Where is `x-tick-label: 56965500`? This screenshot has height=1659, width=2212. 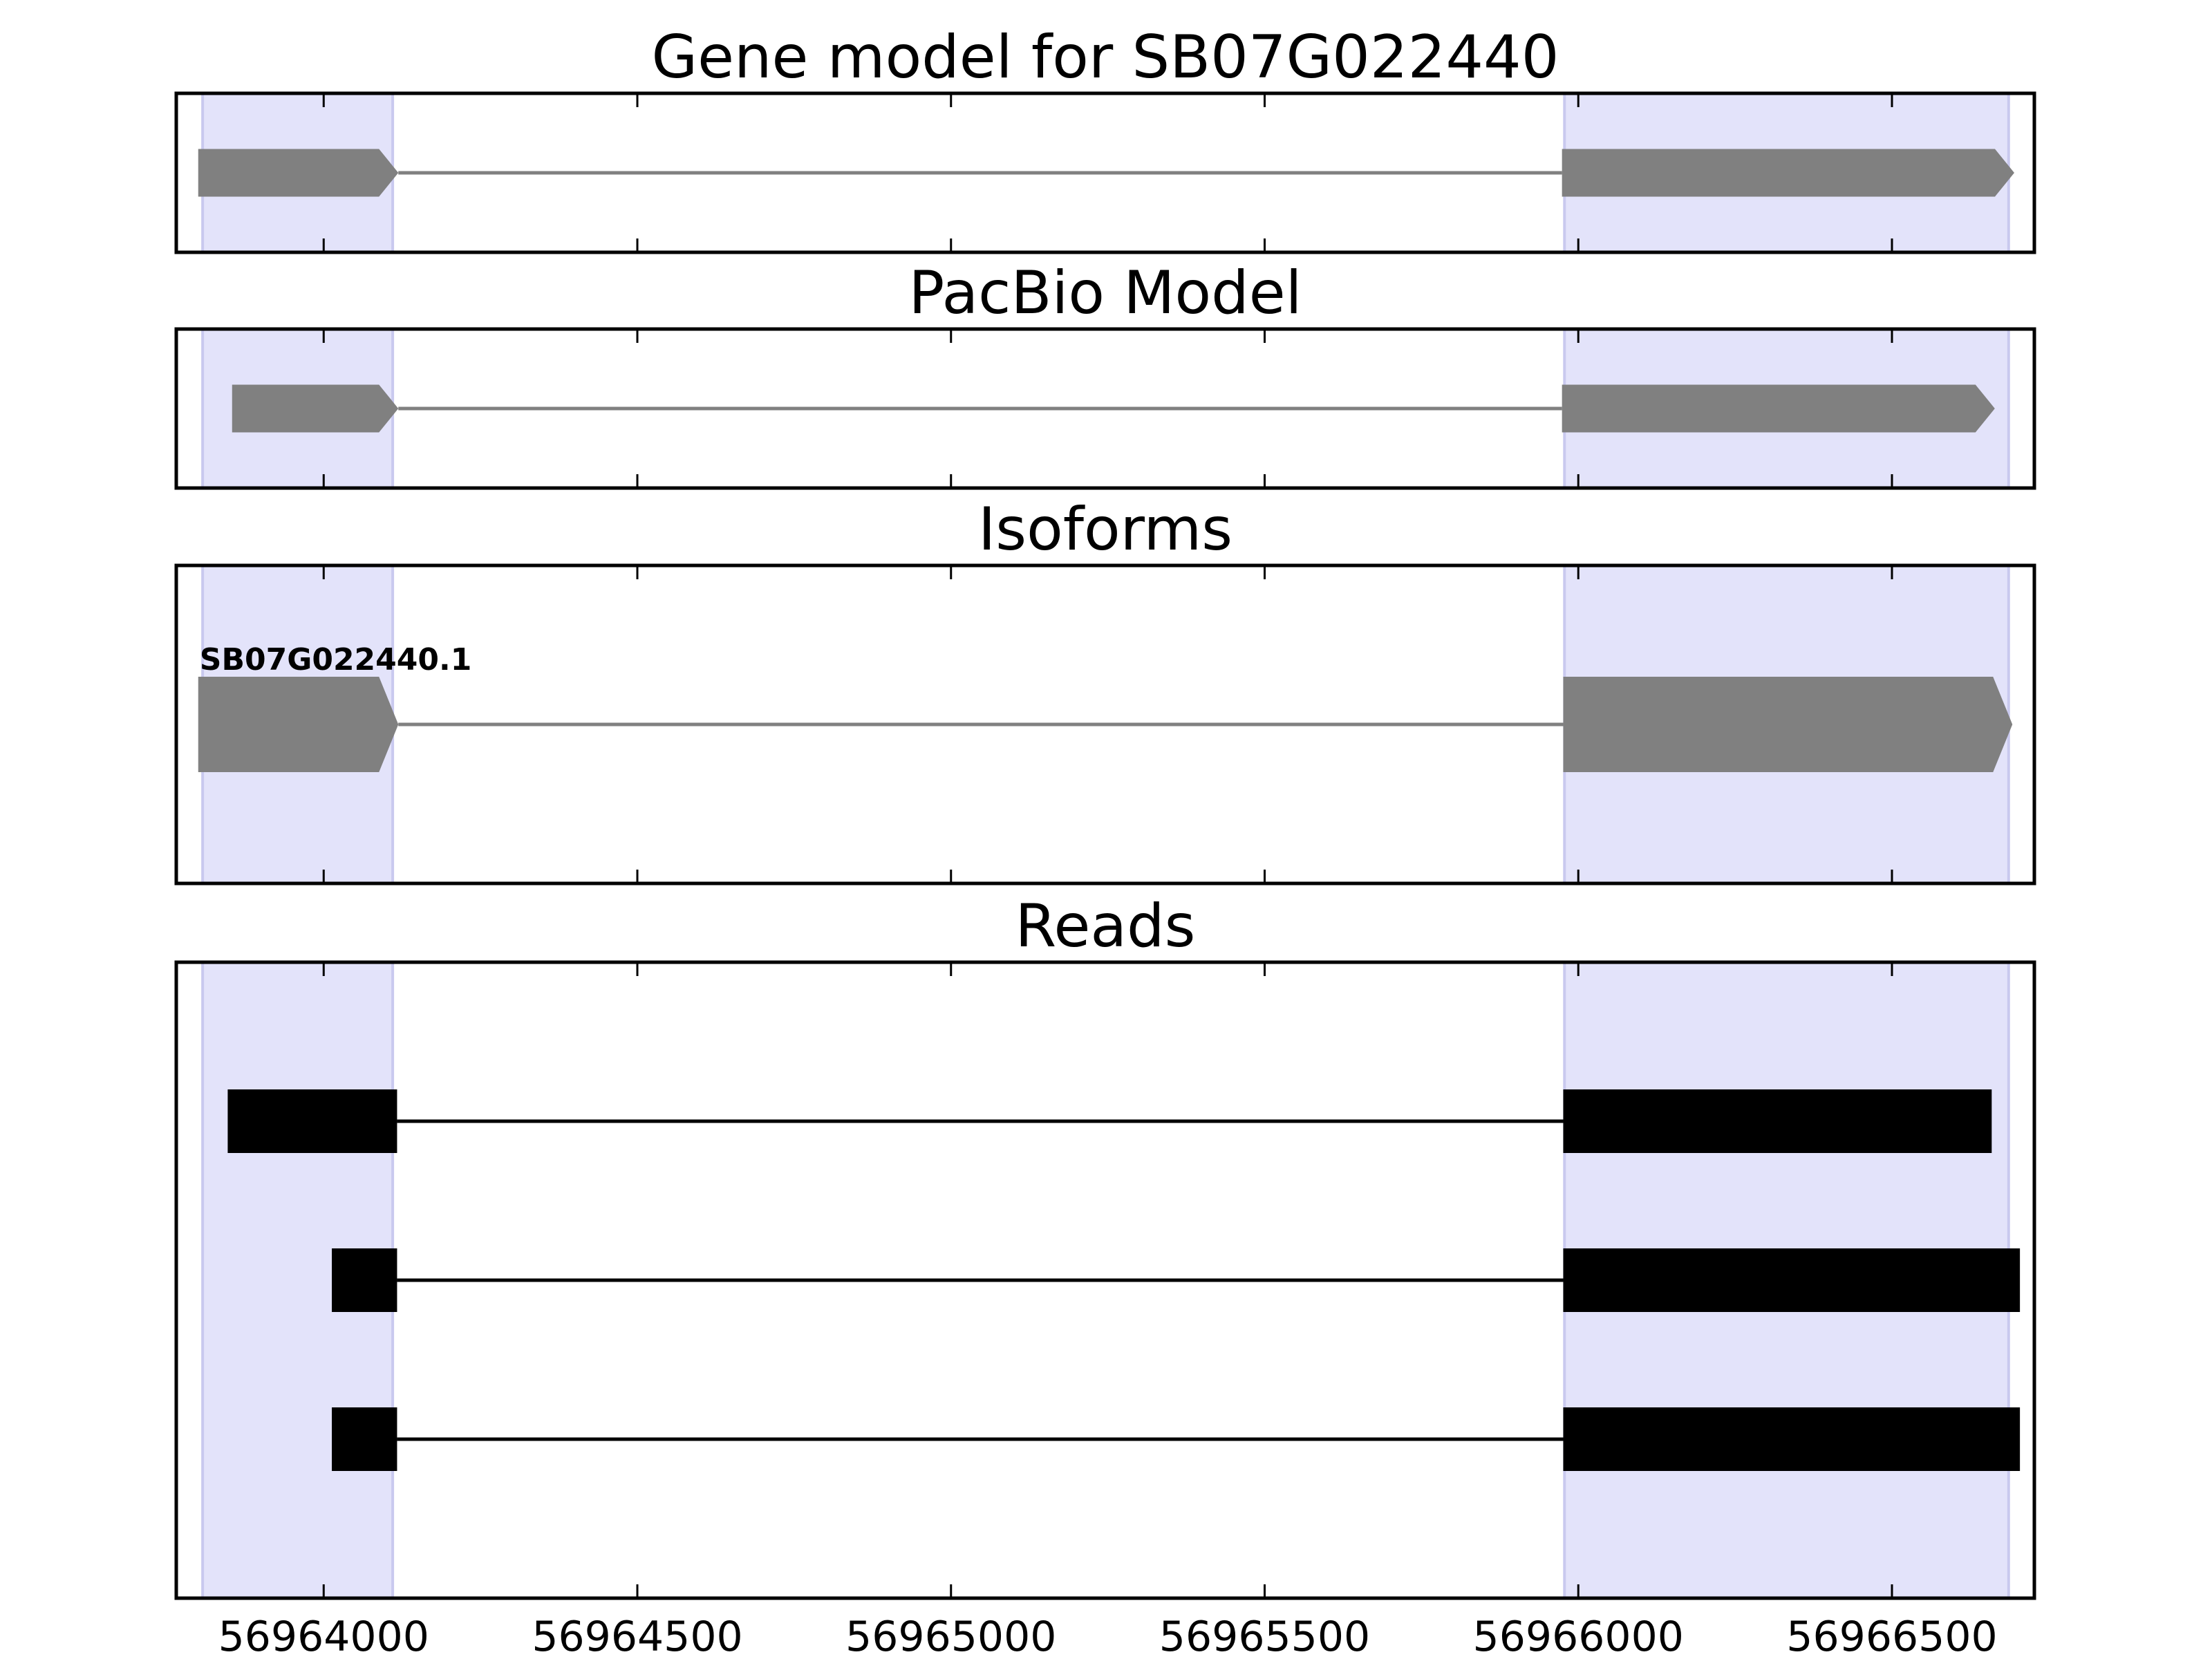
x-tick-label: 56965500 is located at coordinates (1264, 1636).